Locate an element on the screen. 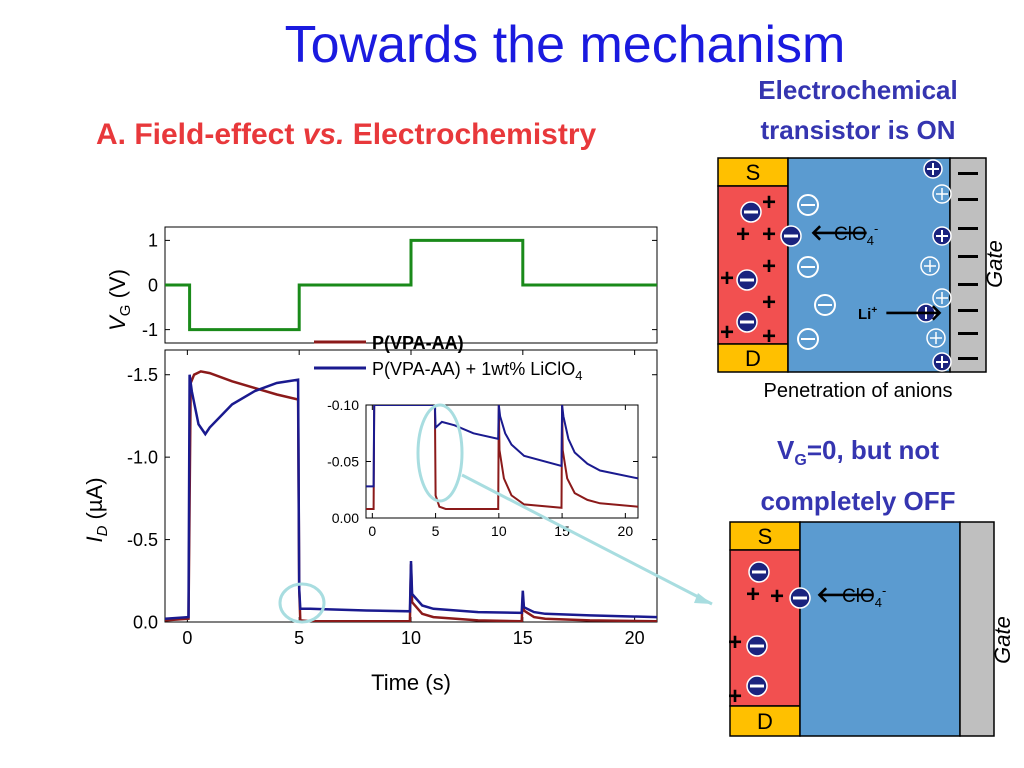 This screenshot has width=1024, height=768. y-tick-label: -1.5 is located at coordinates (142, 375).